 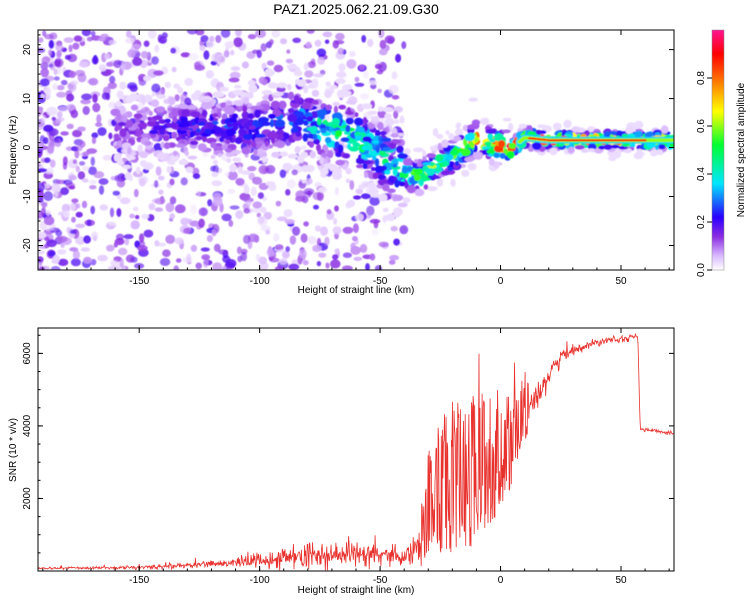 What do you see at coordinates (356, 9) in the screenshot?
I see `figure-title: PAZ1.2025.062.21.09.G30` at bounding box center [356, 9].